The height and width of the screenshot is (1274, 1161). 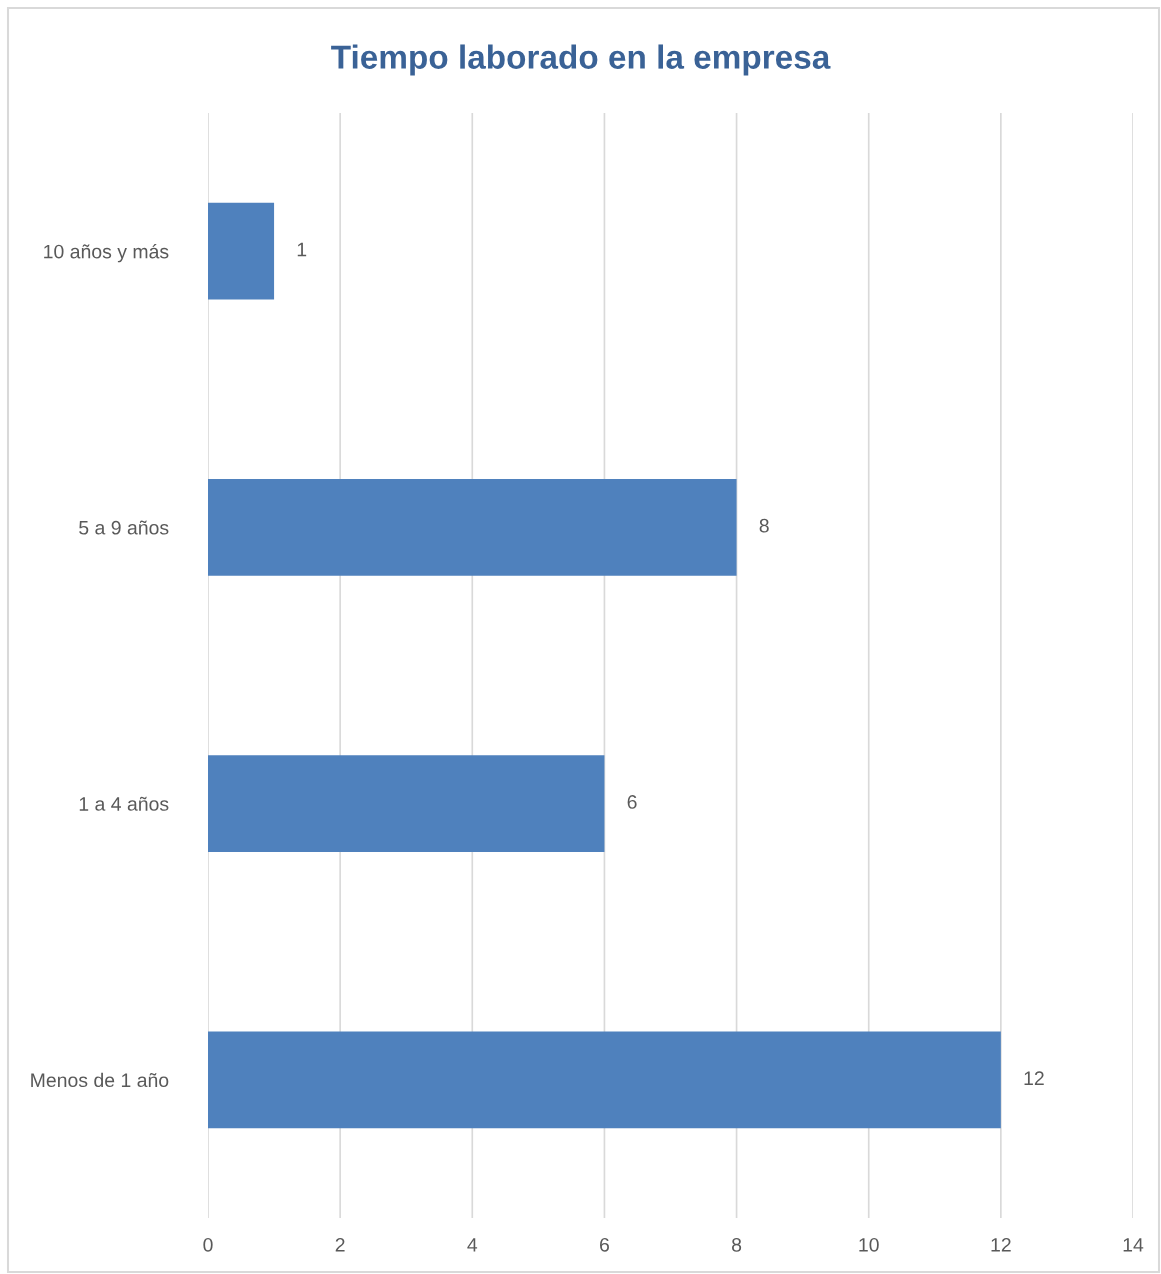 I want to click on x-tick-label: 0, so click(x=208, y=1244).